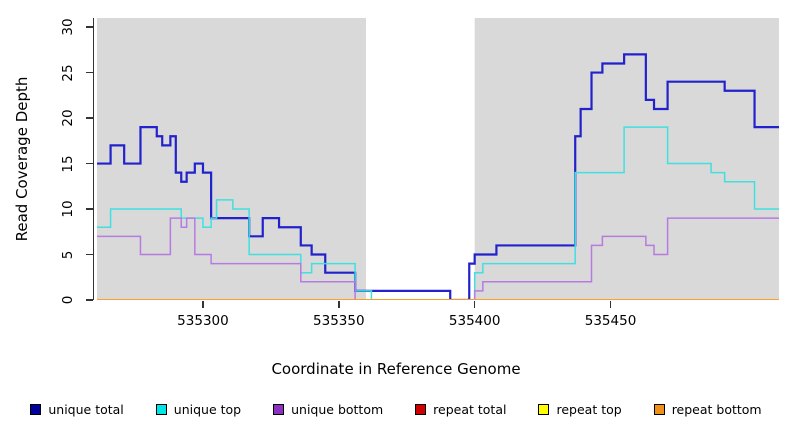 Image resolution: width=792 pixels, height=432 pixels. I want to click on y-tick-label: 0, so click(68, 300).